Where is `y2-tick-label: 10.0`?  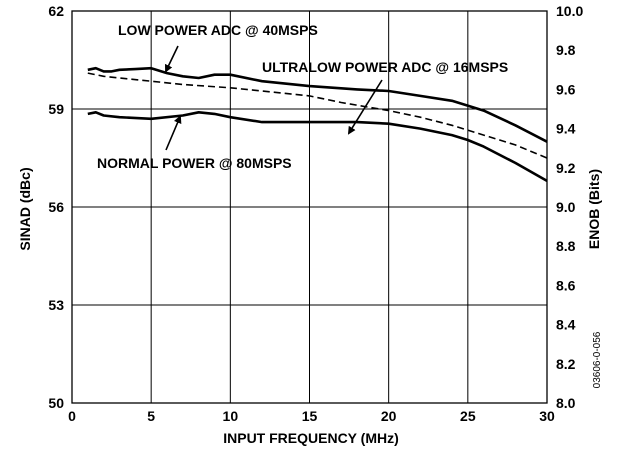 y2-tick-label: 10.0 is located at coordinates (569, 11).